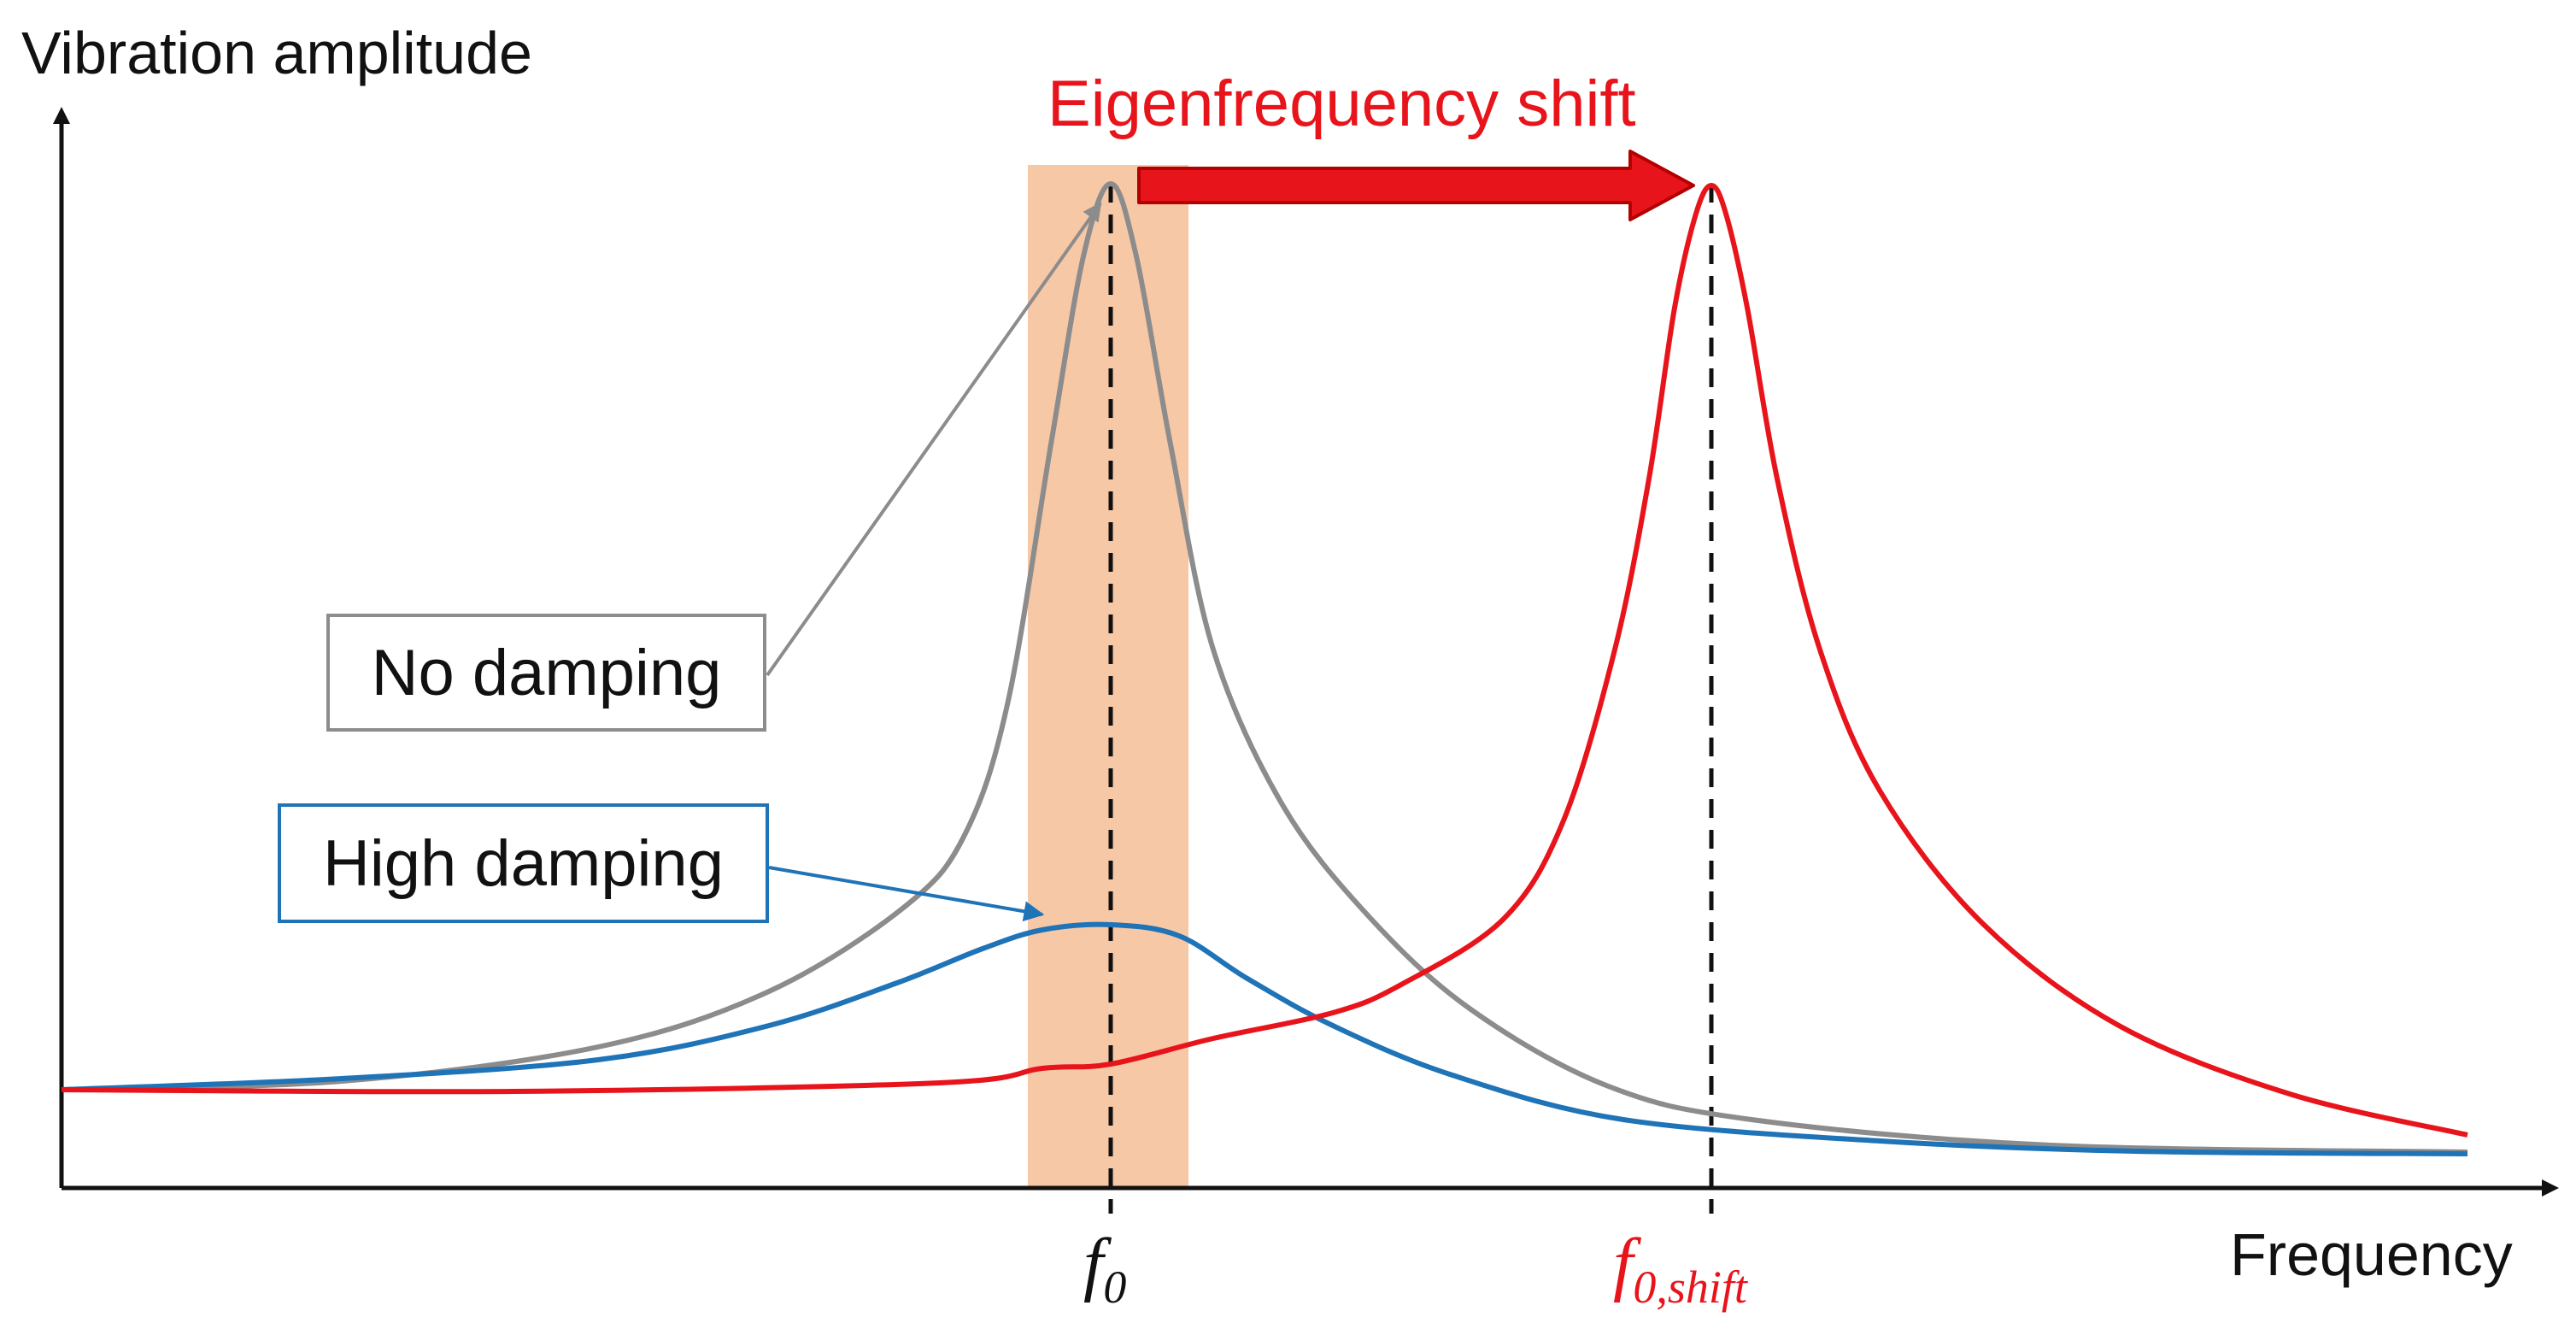 Image resolution: width=2576 pixels, height=1329 pixels. I want to click on eigenfrequency-shift-label: Eigenfrequency shift, so click(1341, 104).